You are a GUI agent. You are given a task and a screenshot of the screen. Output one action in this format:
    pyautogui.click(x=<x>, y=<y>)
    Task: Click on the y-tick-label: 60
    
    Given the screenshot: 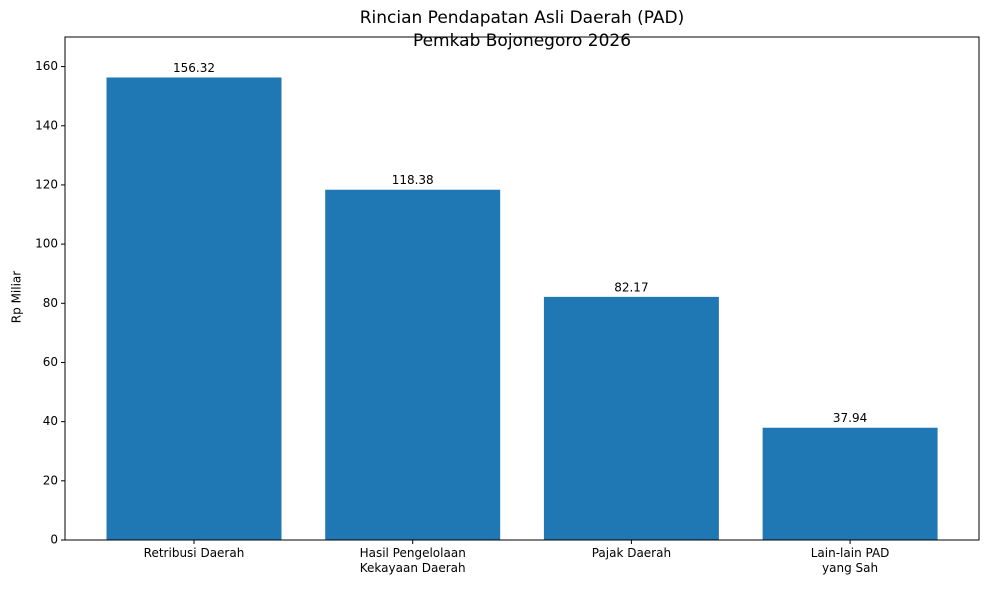 What is the action you would take?
    pyautogui.click(x=50, y=362)
    